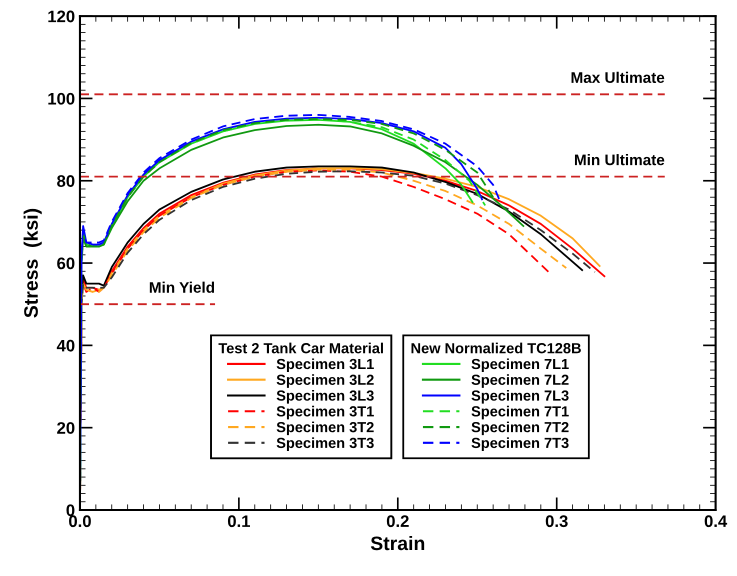  Describe the element at coordinates (618, 77) in the screenshot. I see `annotation: Max Ultimate` at that location.